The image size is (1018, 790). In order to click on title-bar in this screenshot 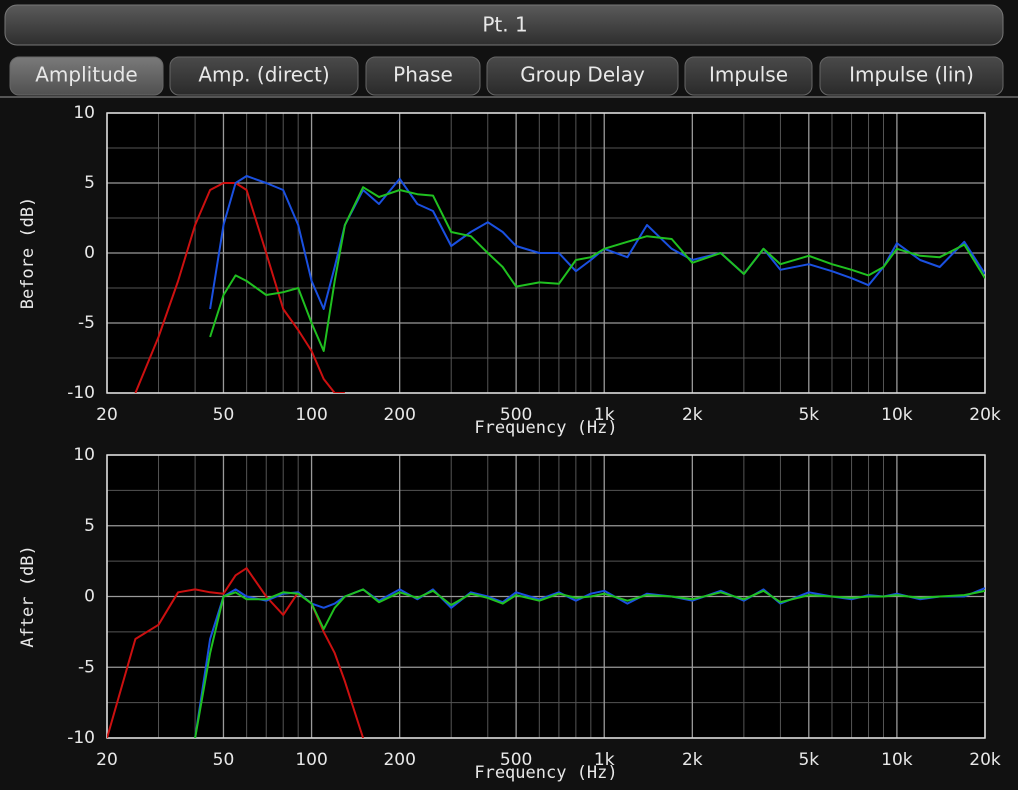, I will do `click(504, 25)`.